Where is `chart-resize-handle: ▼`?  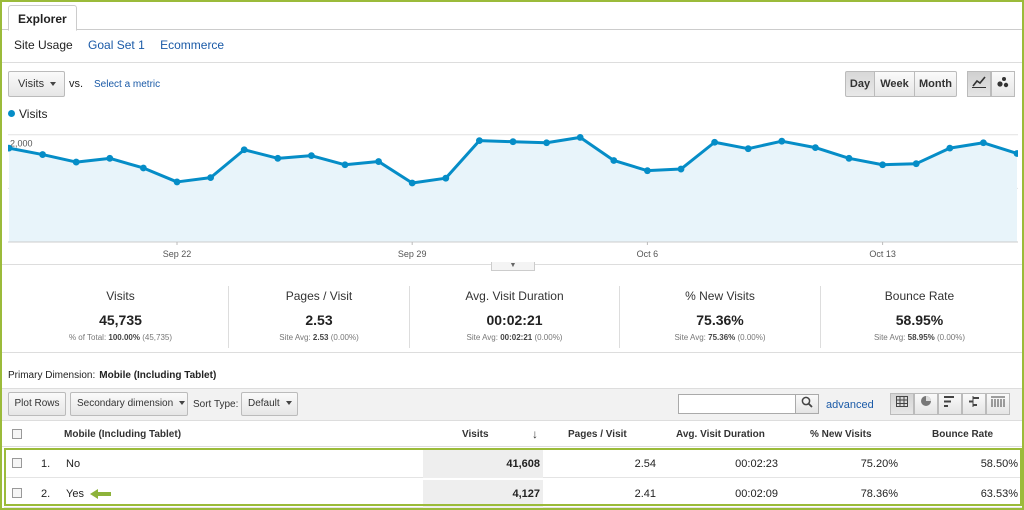
chart-resize-handle: ▼ is located at coordinates (513, 266).